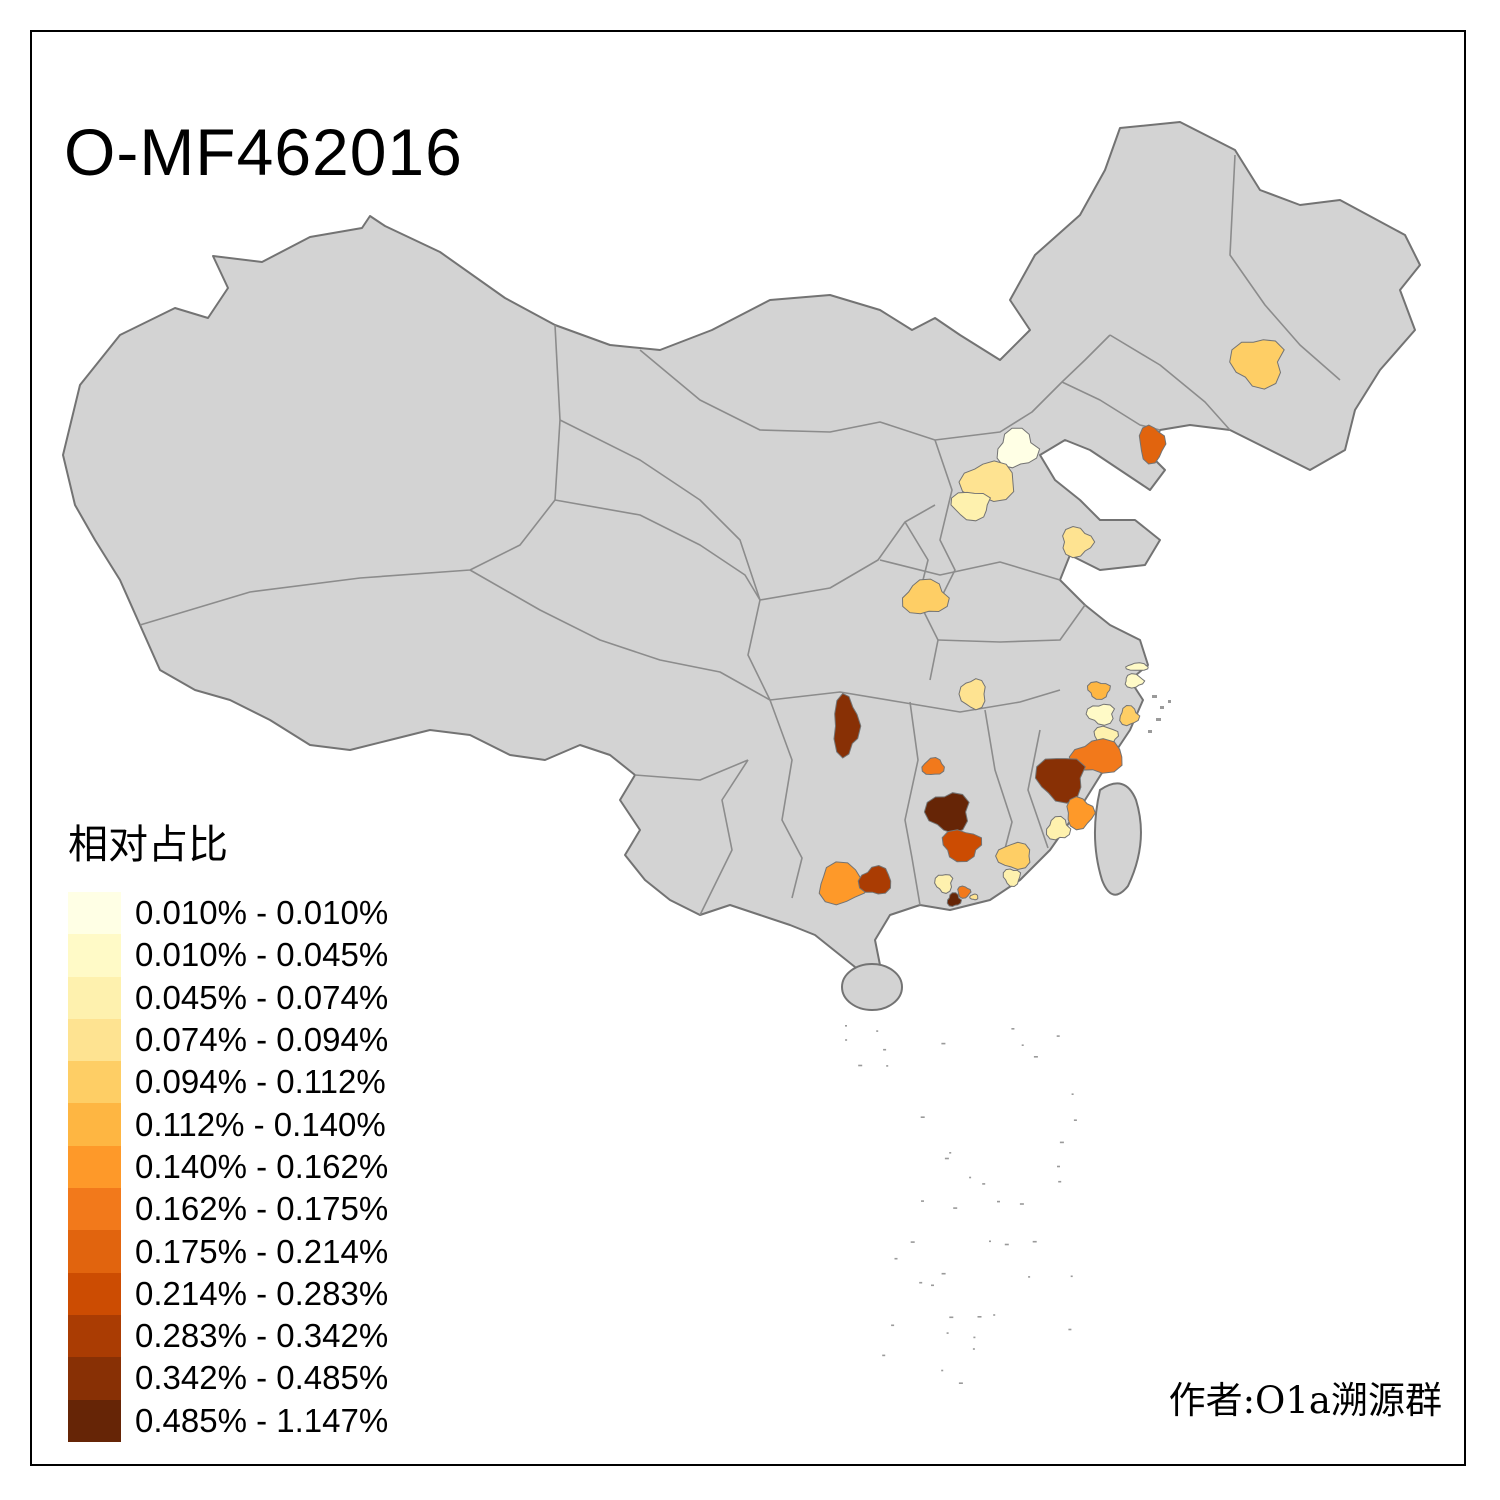 The image size is (1500, 1500). I want to click on south-china-sea-islands, so click(961, 1204).